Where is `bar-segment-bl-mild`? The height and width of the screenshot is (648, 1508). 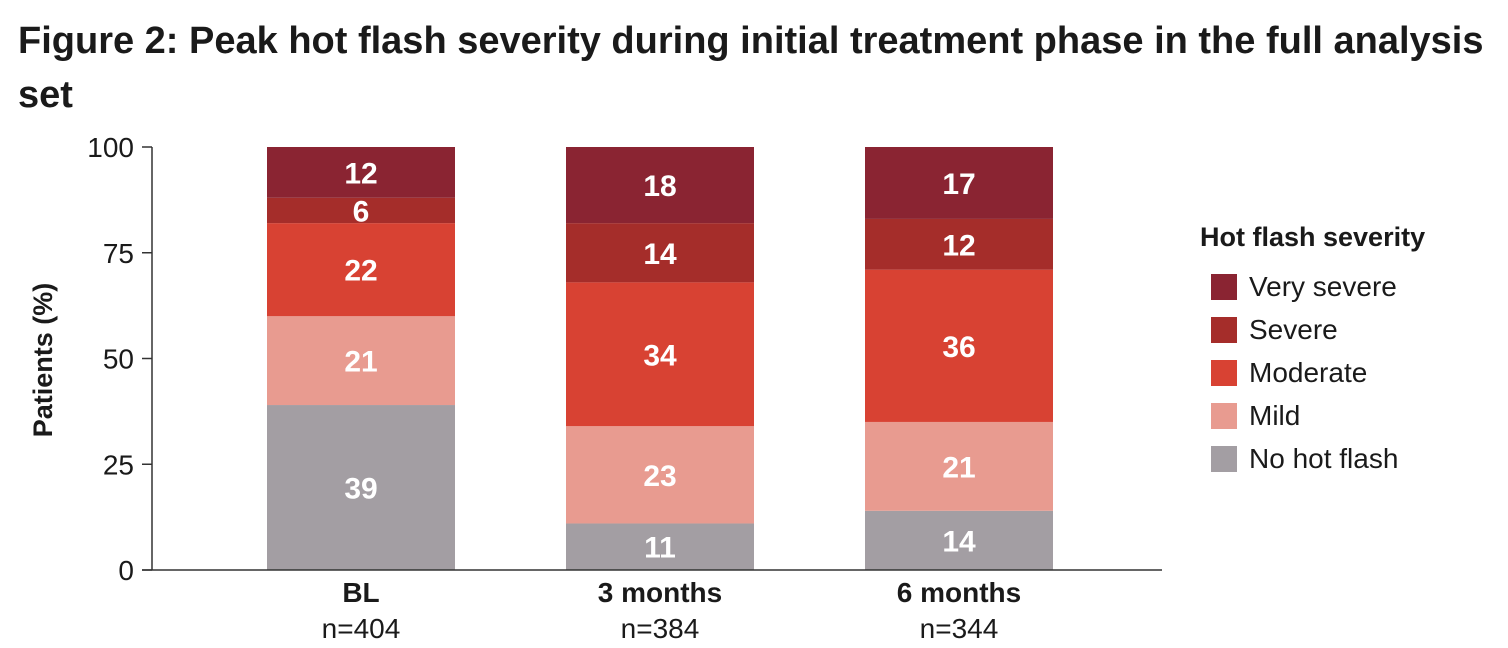 bar-segment-bl-mild is located at coordinates (361, 361).